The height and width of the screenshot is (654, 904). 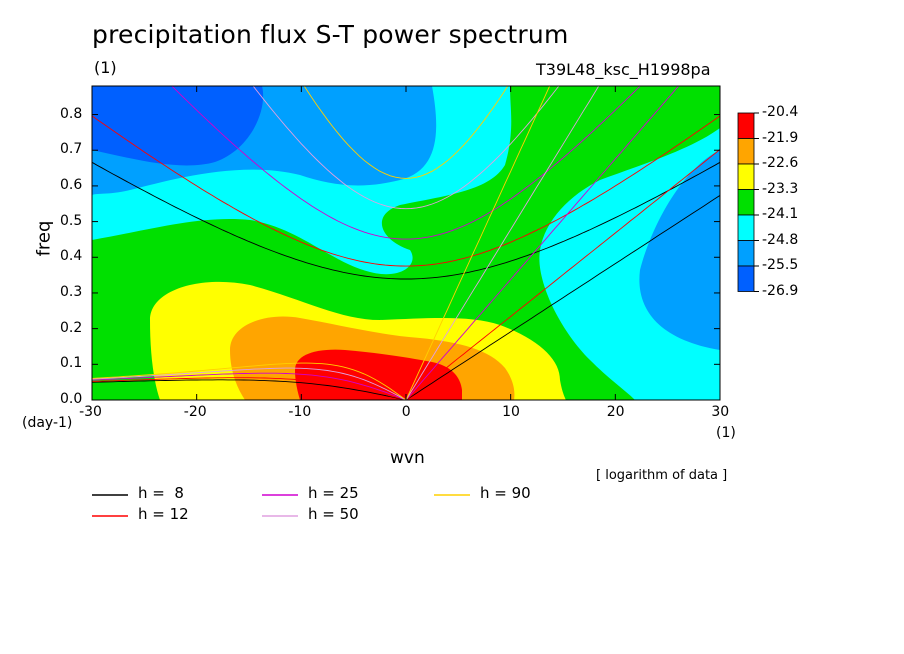 What do you see at coordinates (478, 243) in the screenshot?
I see `kelvin-curve-h90` at bounding box center [478, 243].